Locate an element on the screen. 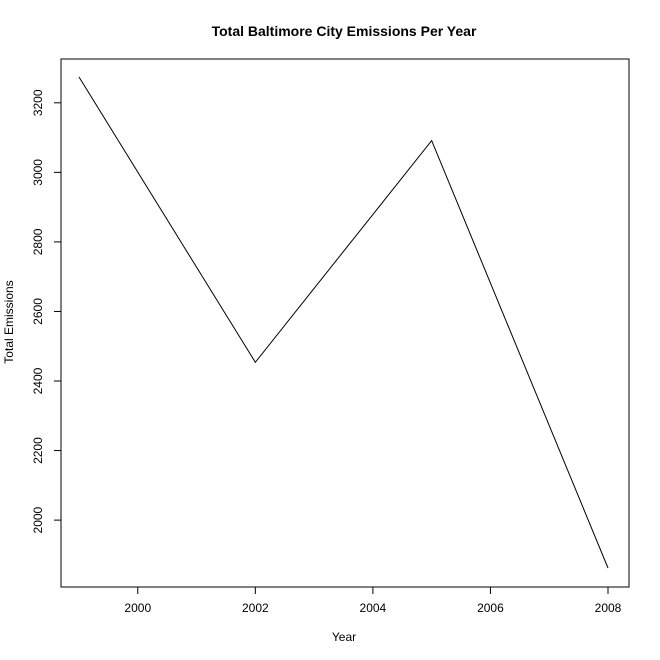 This screenshot has width=660, height=660. y-tick-label: 3200 is located at coordinates (38, 102).